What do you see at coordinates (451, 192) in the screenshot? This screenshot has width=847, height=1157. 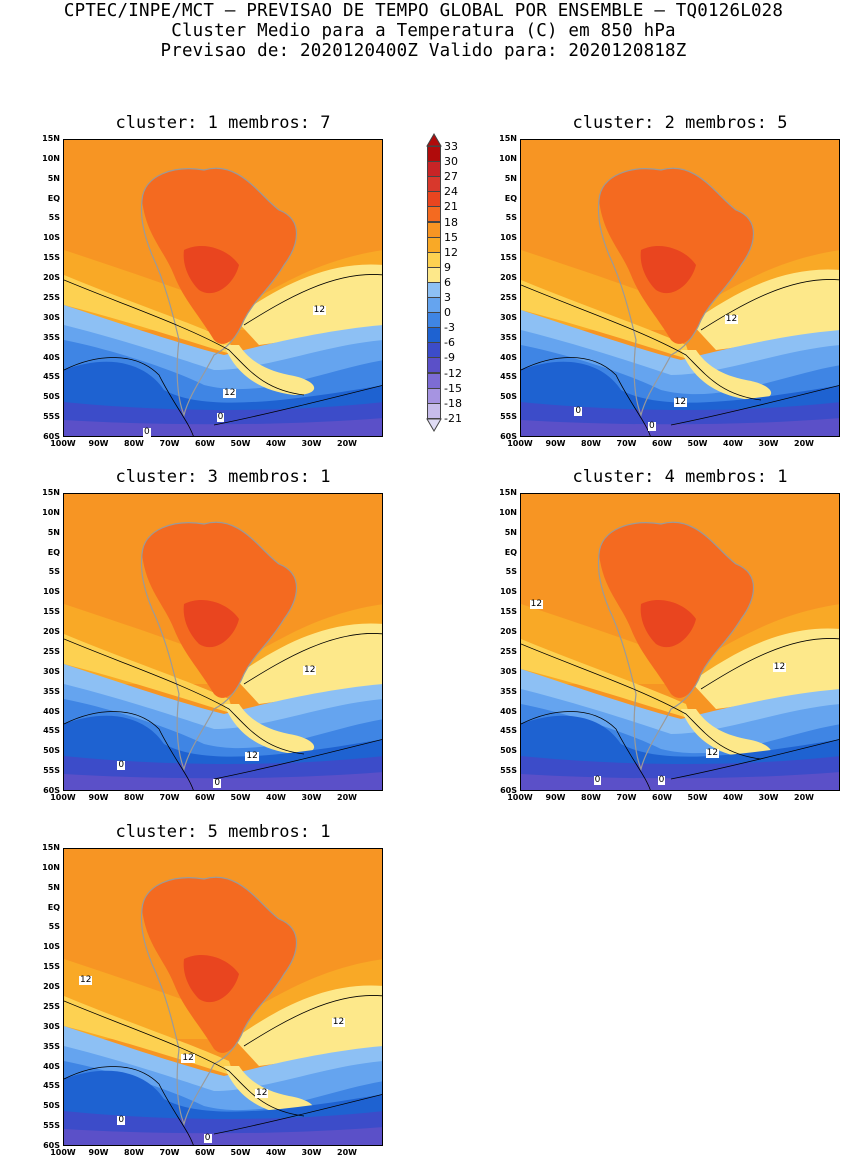 I see `colorbar-label: 24` at bounding box center [451, 192].